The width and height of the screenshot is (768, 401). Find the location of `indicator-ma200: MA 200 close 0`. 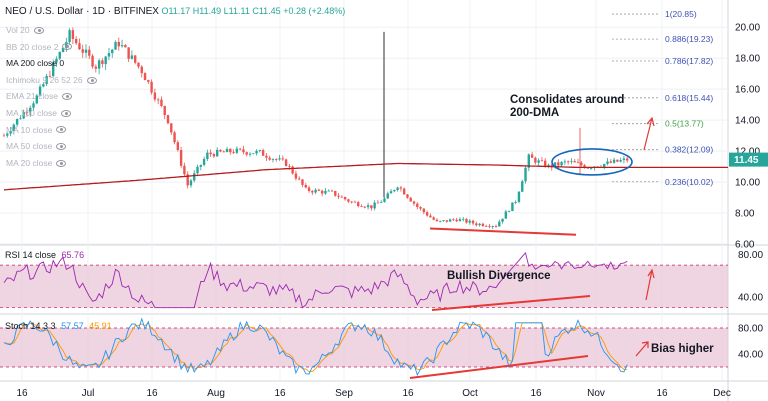

indicator-ma200: MA 200 close 0 is located at coordinates (35, 63).